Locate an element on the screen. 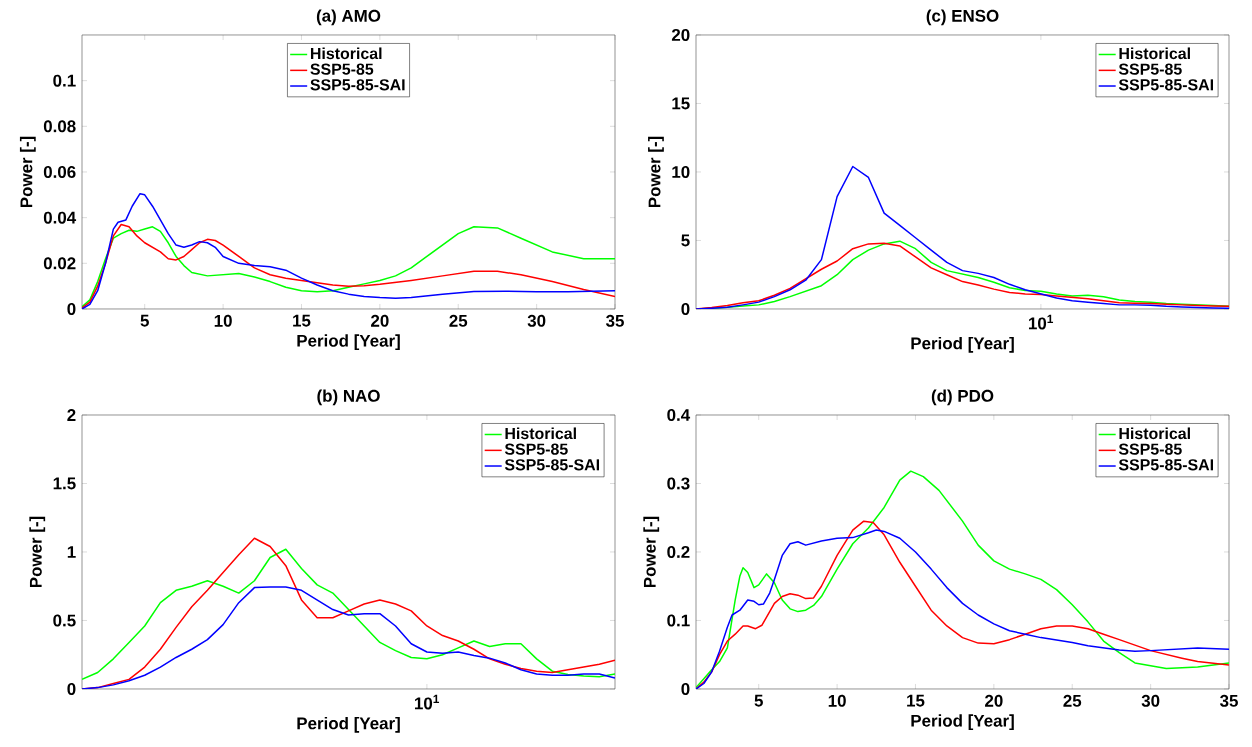 The image size is (1252, 747). line-series is located at coordinates (963, 579).